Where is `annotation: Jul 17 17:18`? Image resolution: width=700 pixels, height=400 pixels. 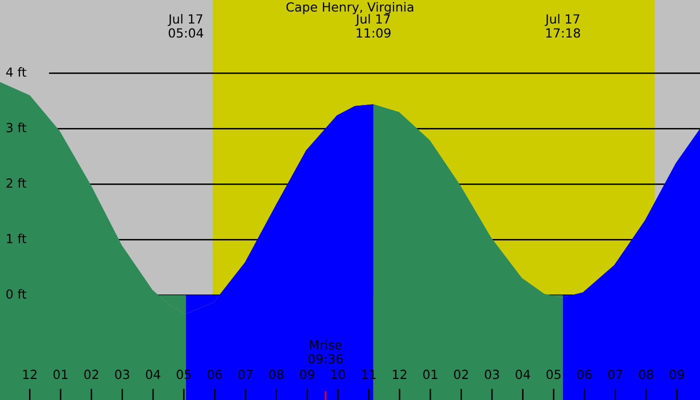
annotation: Jul 17 17:18 is located at coordinates (562, 26).